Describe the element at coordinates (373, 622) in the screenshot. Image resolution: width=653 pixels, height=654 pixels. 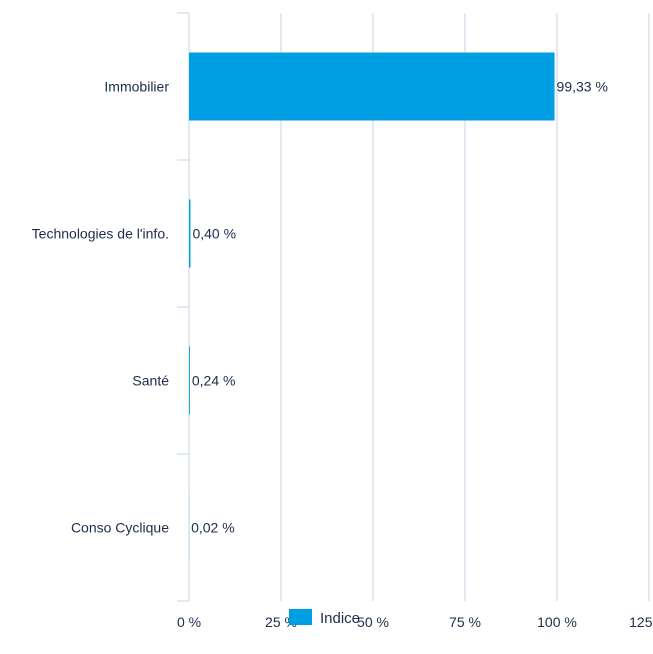
I see `x-tick-label: 50 %` at that location.